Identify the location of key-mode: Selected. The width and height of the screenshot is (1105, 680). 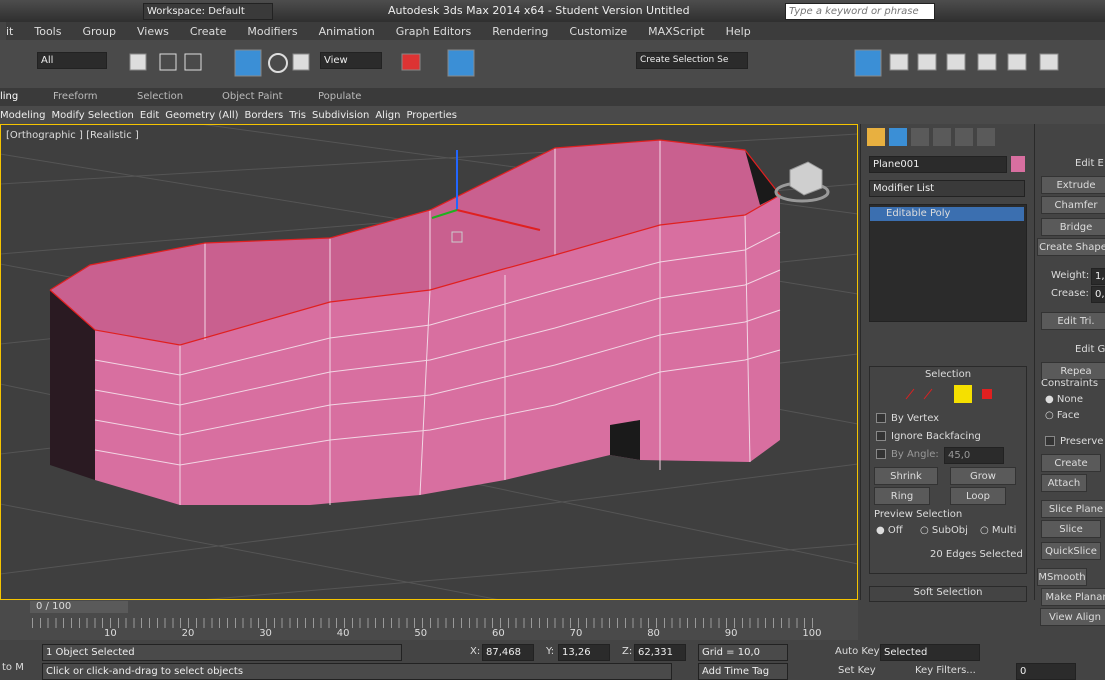
(930, 652).